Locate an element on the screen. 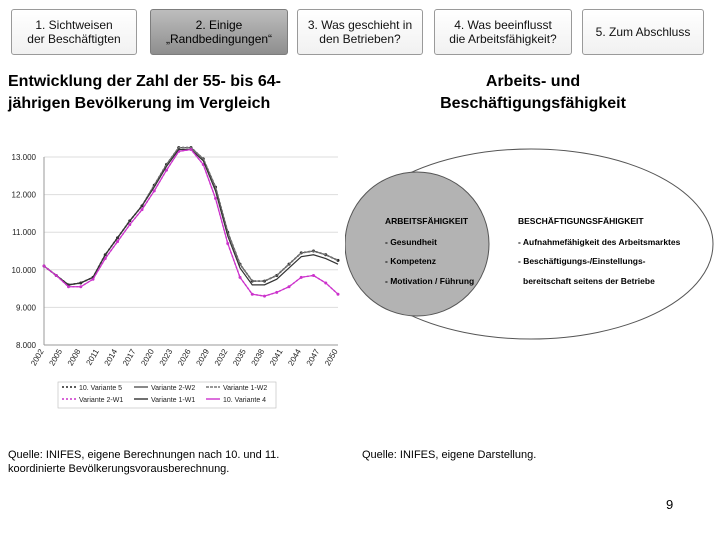 The width and height of the screenshot is (720, 540). right-source: Quelle: INIFES, eigene Darstellung. is located at coordinates (449, 455).